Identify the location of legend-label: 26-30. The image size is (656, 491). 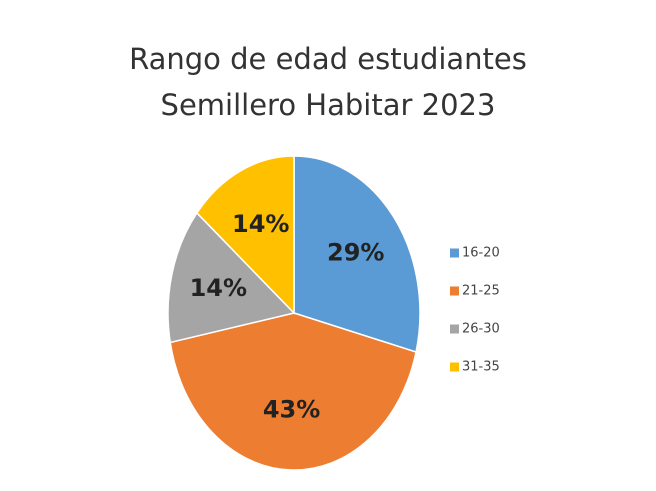
(481, 329).